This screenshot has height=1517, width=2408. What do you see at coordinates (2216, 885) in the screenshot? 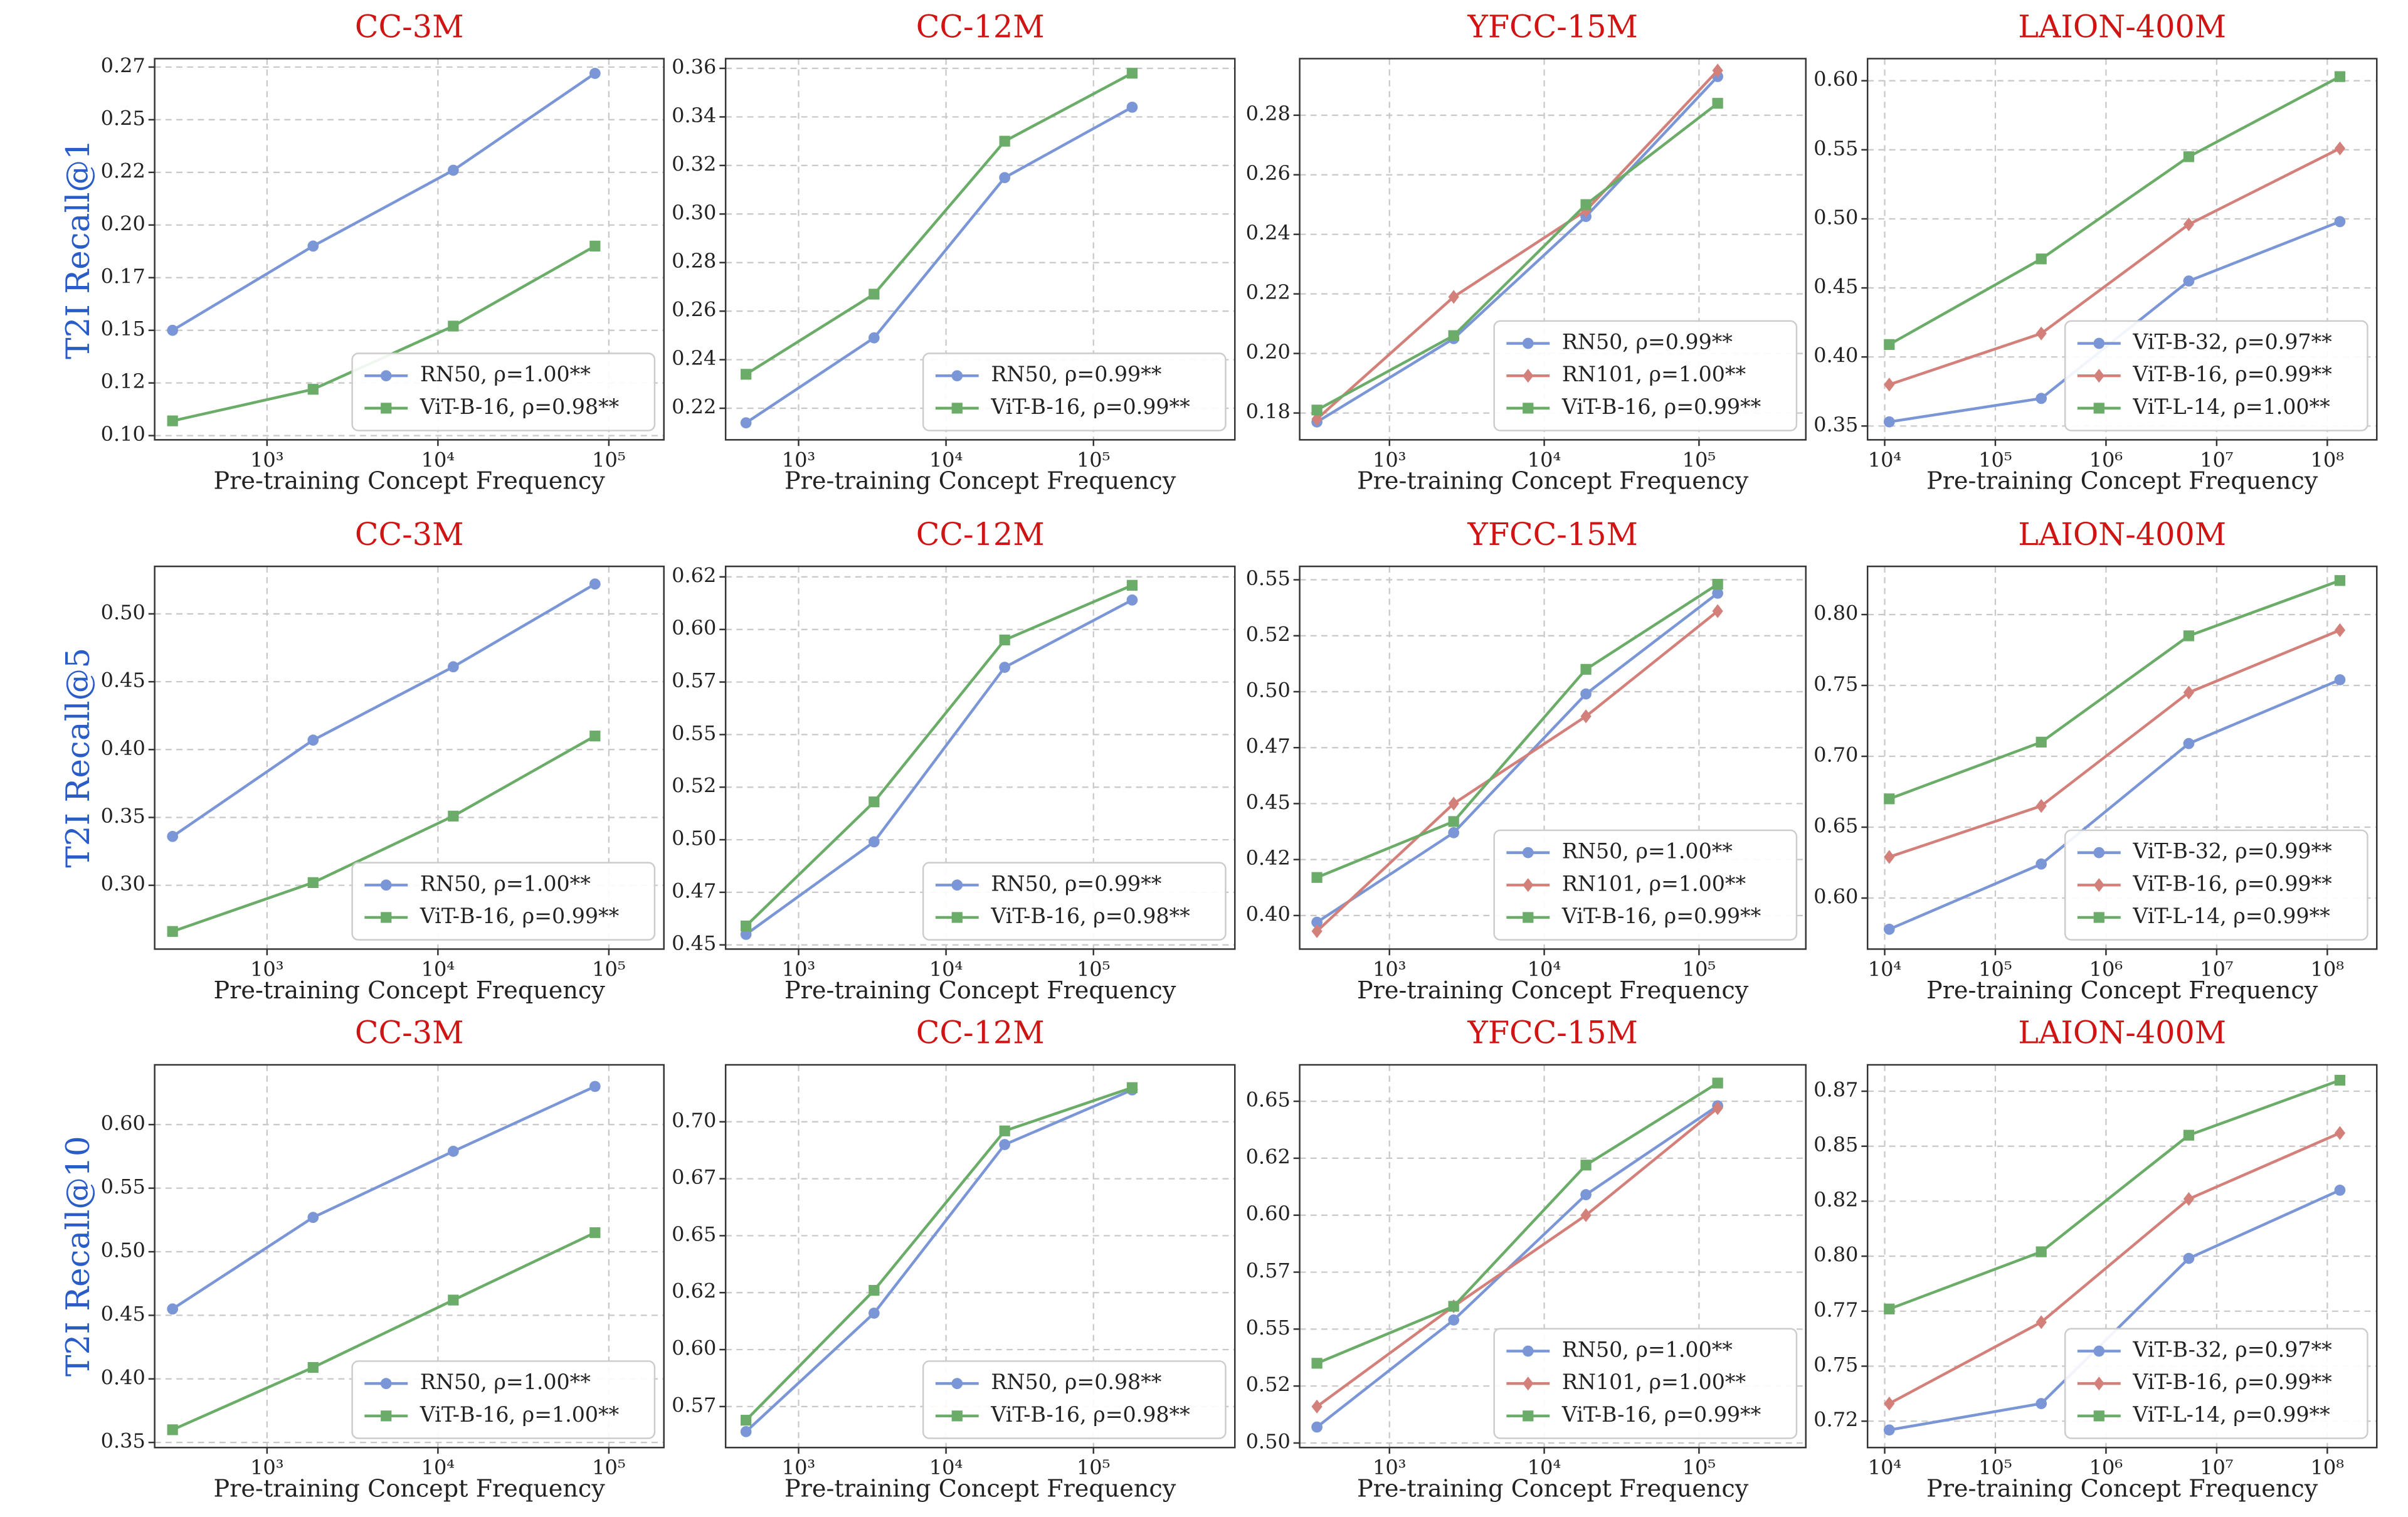
I see `legend-box` at bounding box center [2216, 885].